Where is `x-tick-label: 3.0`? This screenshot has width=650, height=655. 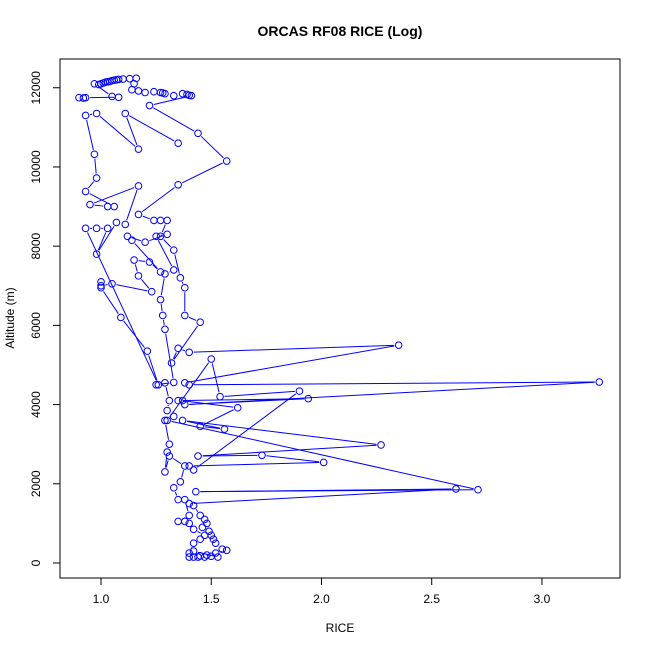 x-tick-label: 3.0 is located at coordinates (542, 599).